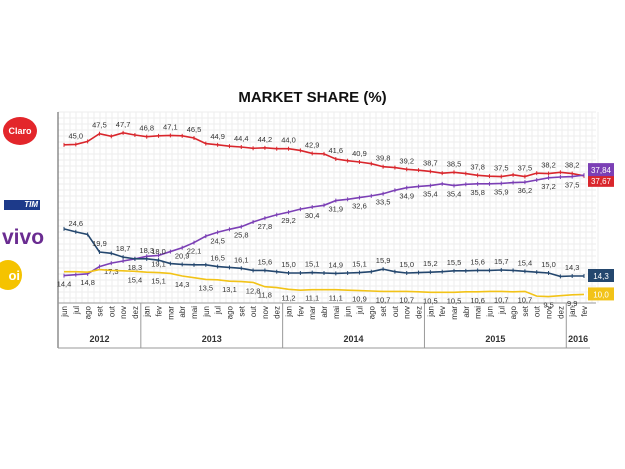 The image size is (625, 469). Describe the element at coordinates (289, 297) in the screenshot. I see `oi-data-label: 11,2` at that location.